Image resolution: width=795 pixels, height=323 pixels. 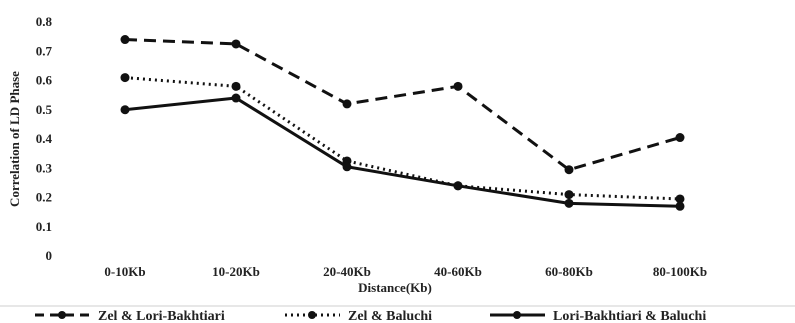 What do you see at coordinates (44, 21) in the screenshot?
I see `y-tick-label: 0.8` at bounding box center [44, 21].